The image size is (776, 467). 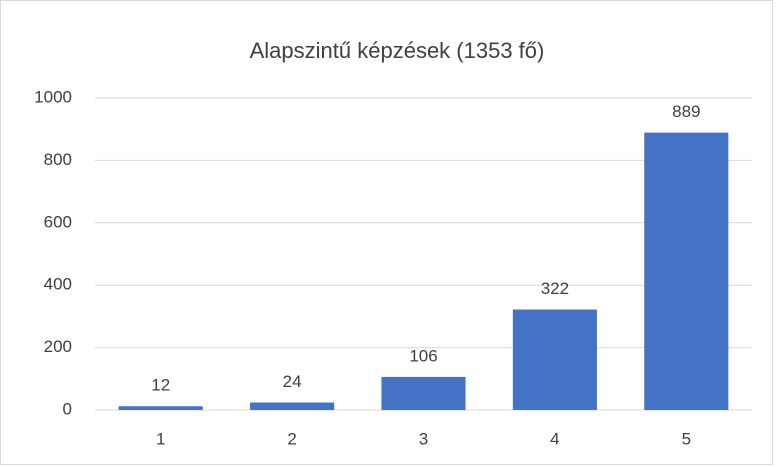 What do you see at coordinates (423, 355) in the screenshot?
I see `data-label: 106` at bounding box center [423, 355].